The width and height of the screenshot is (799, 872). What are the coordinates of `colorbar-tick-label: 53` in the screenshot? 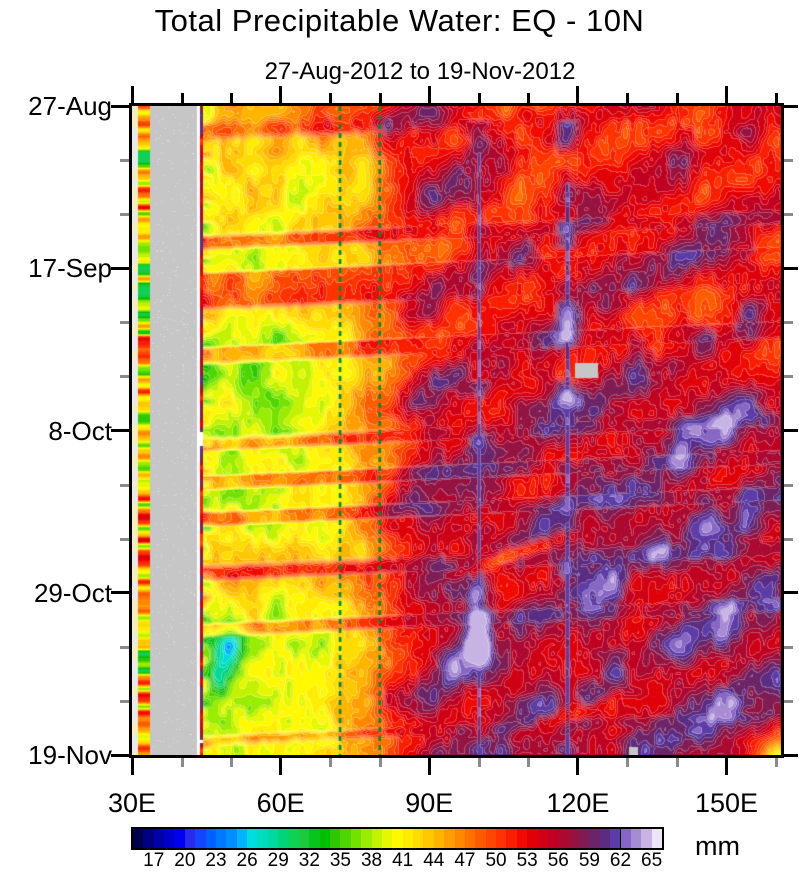 It's located at (527, 860).